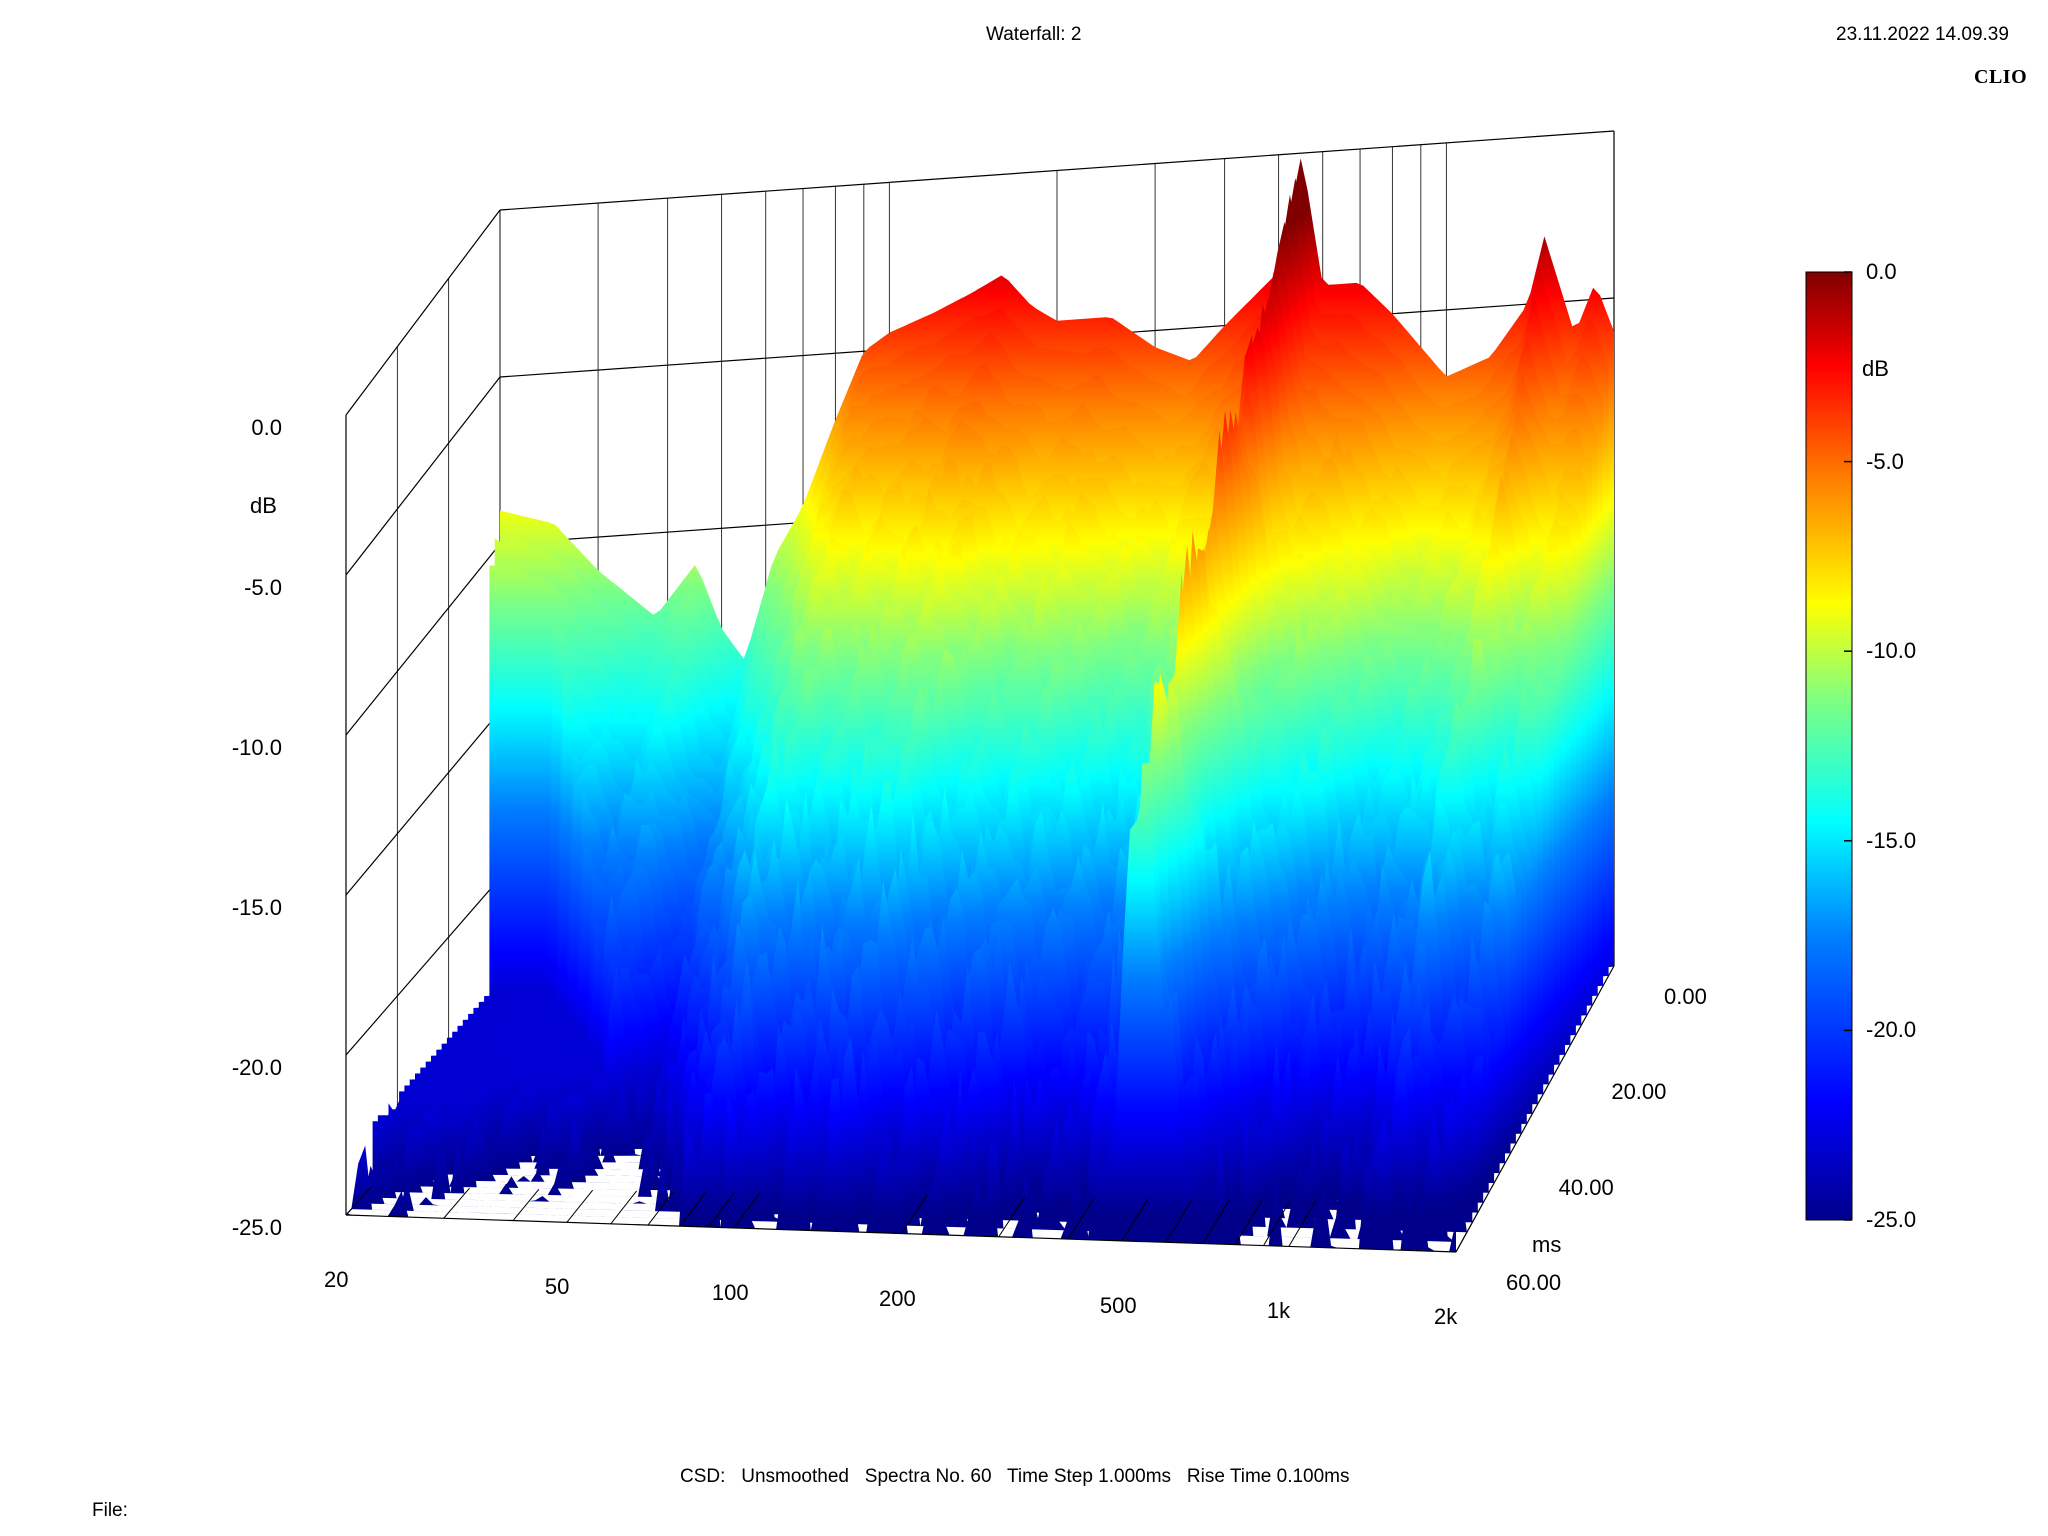  I want to click on x-tick-label: 50, so click(557, 1287).